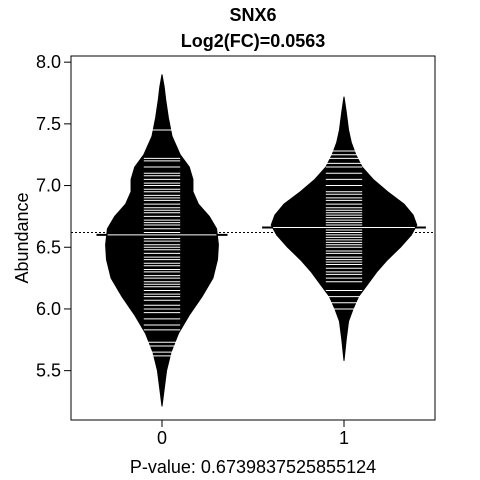  What do you see at coordinates (48, 62) in the screenshot?
I see `y-tick-label: 8.0` at bounding box center [48, 62].